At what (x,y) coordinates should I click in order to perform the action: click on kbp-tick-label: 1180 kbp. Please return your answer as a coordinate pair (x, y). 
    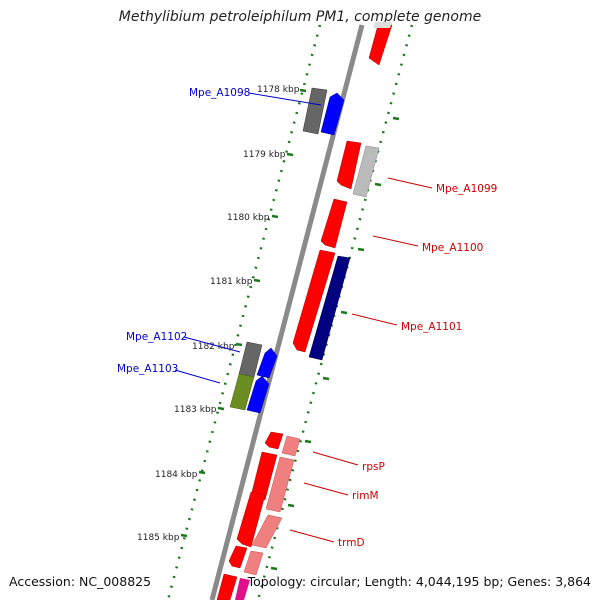
    Looking at the image, I should click on (248, 218).